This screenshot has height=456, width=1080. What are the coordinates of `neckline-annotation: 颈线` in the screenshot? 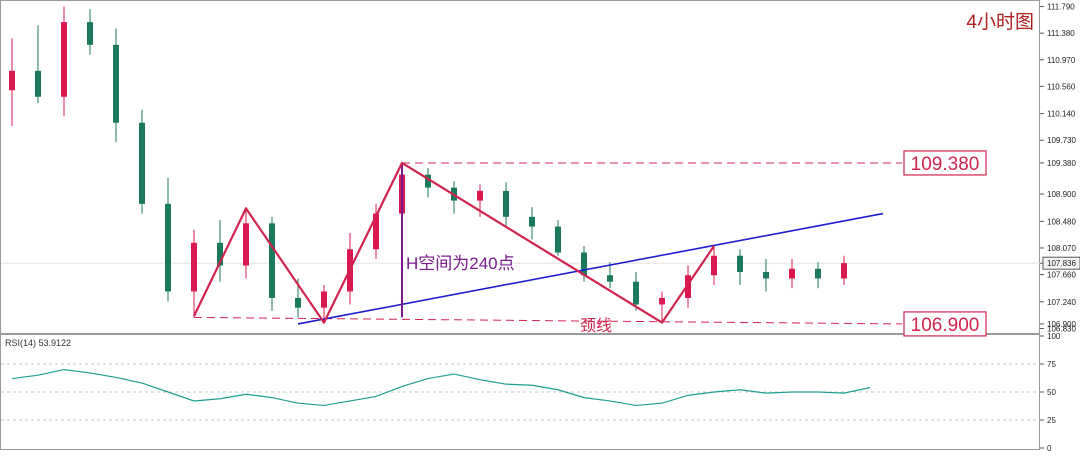 It's located at (596, 326).